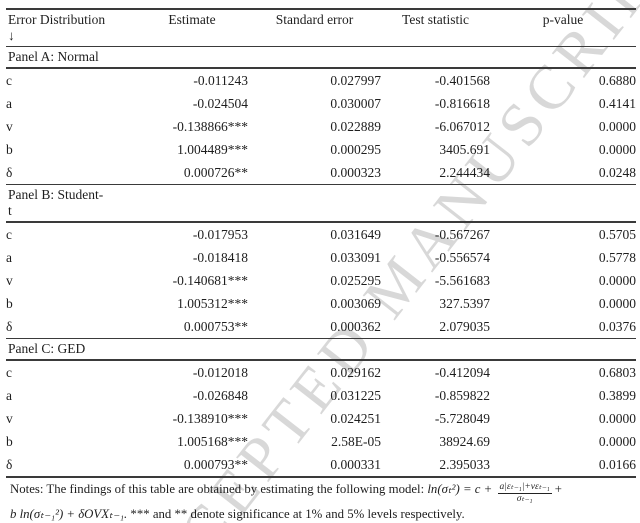 This screenshot has height=523, width=640. Describe the element at coordinates (355, 395) in the screenshot. I see `standard-error-value: 0.031225` at that location.